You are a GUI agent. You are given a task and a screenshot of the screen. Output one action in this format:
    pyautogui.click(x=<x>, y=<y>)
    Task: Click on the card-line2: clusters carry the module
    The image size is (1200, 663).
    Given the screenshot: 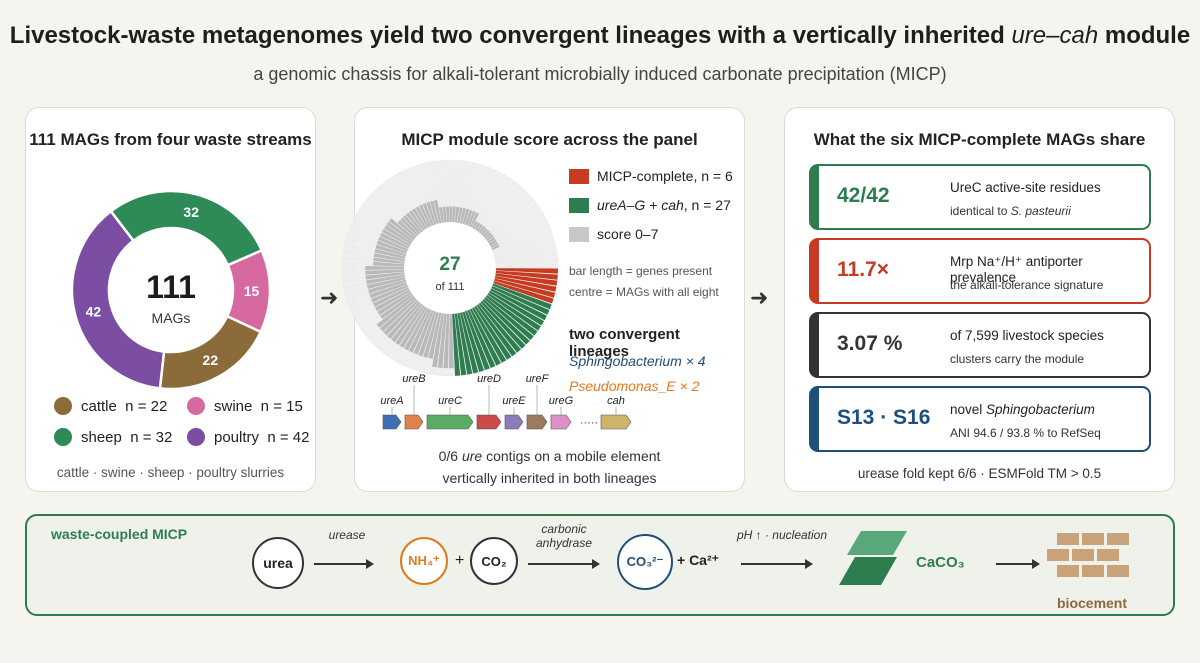 What is the action you would take?
    pyautogui.click(x=1017, y=359)
    